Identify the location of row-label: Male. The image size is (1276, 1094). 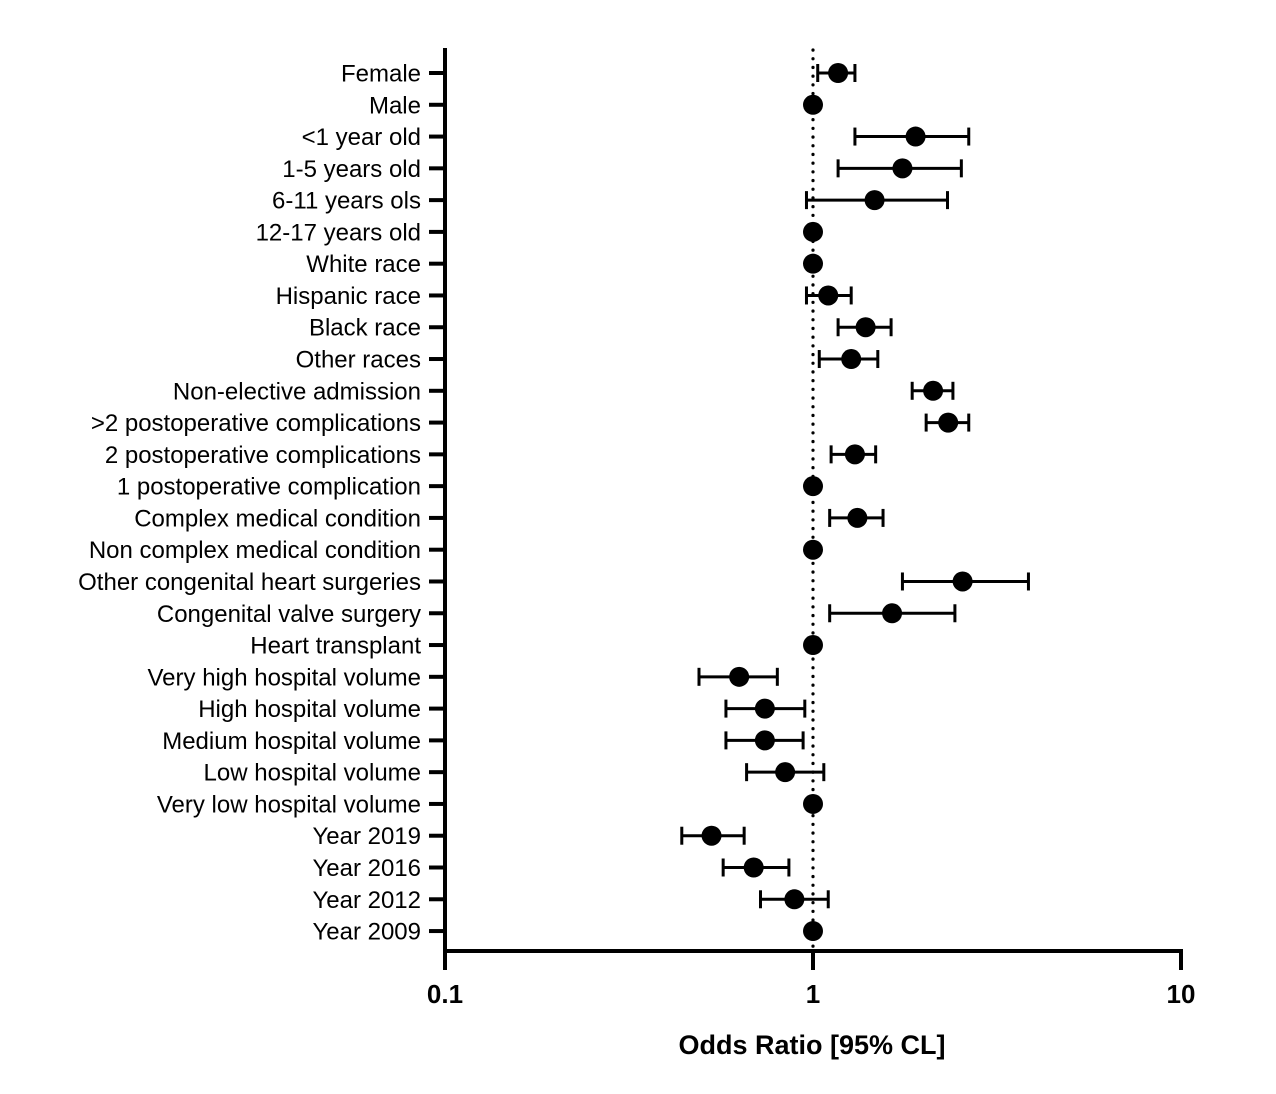
(395, 105).